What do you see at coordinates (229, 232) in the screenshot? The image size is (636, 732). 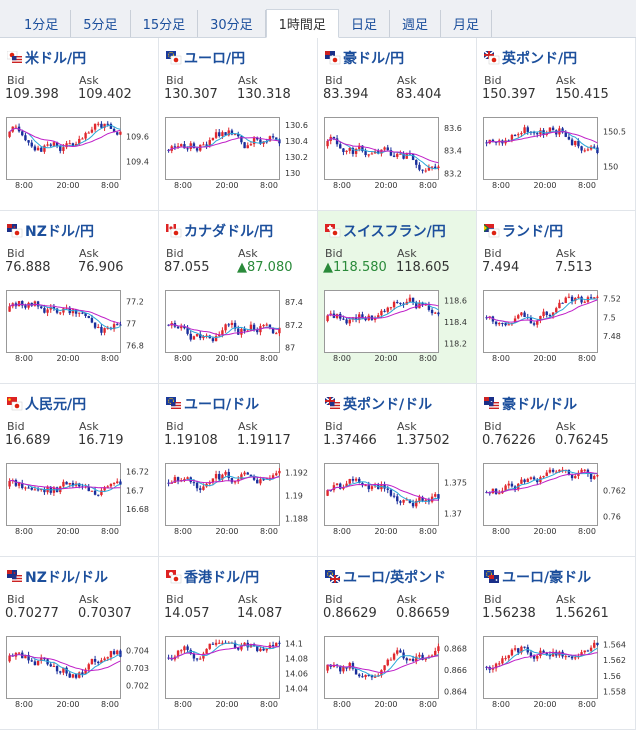 I see `pair-name: カナダドル/円` at bounding box center [229, 232].